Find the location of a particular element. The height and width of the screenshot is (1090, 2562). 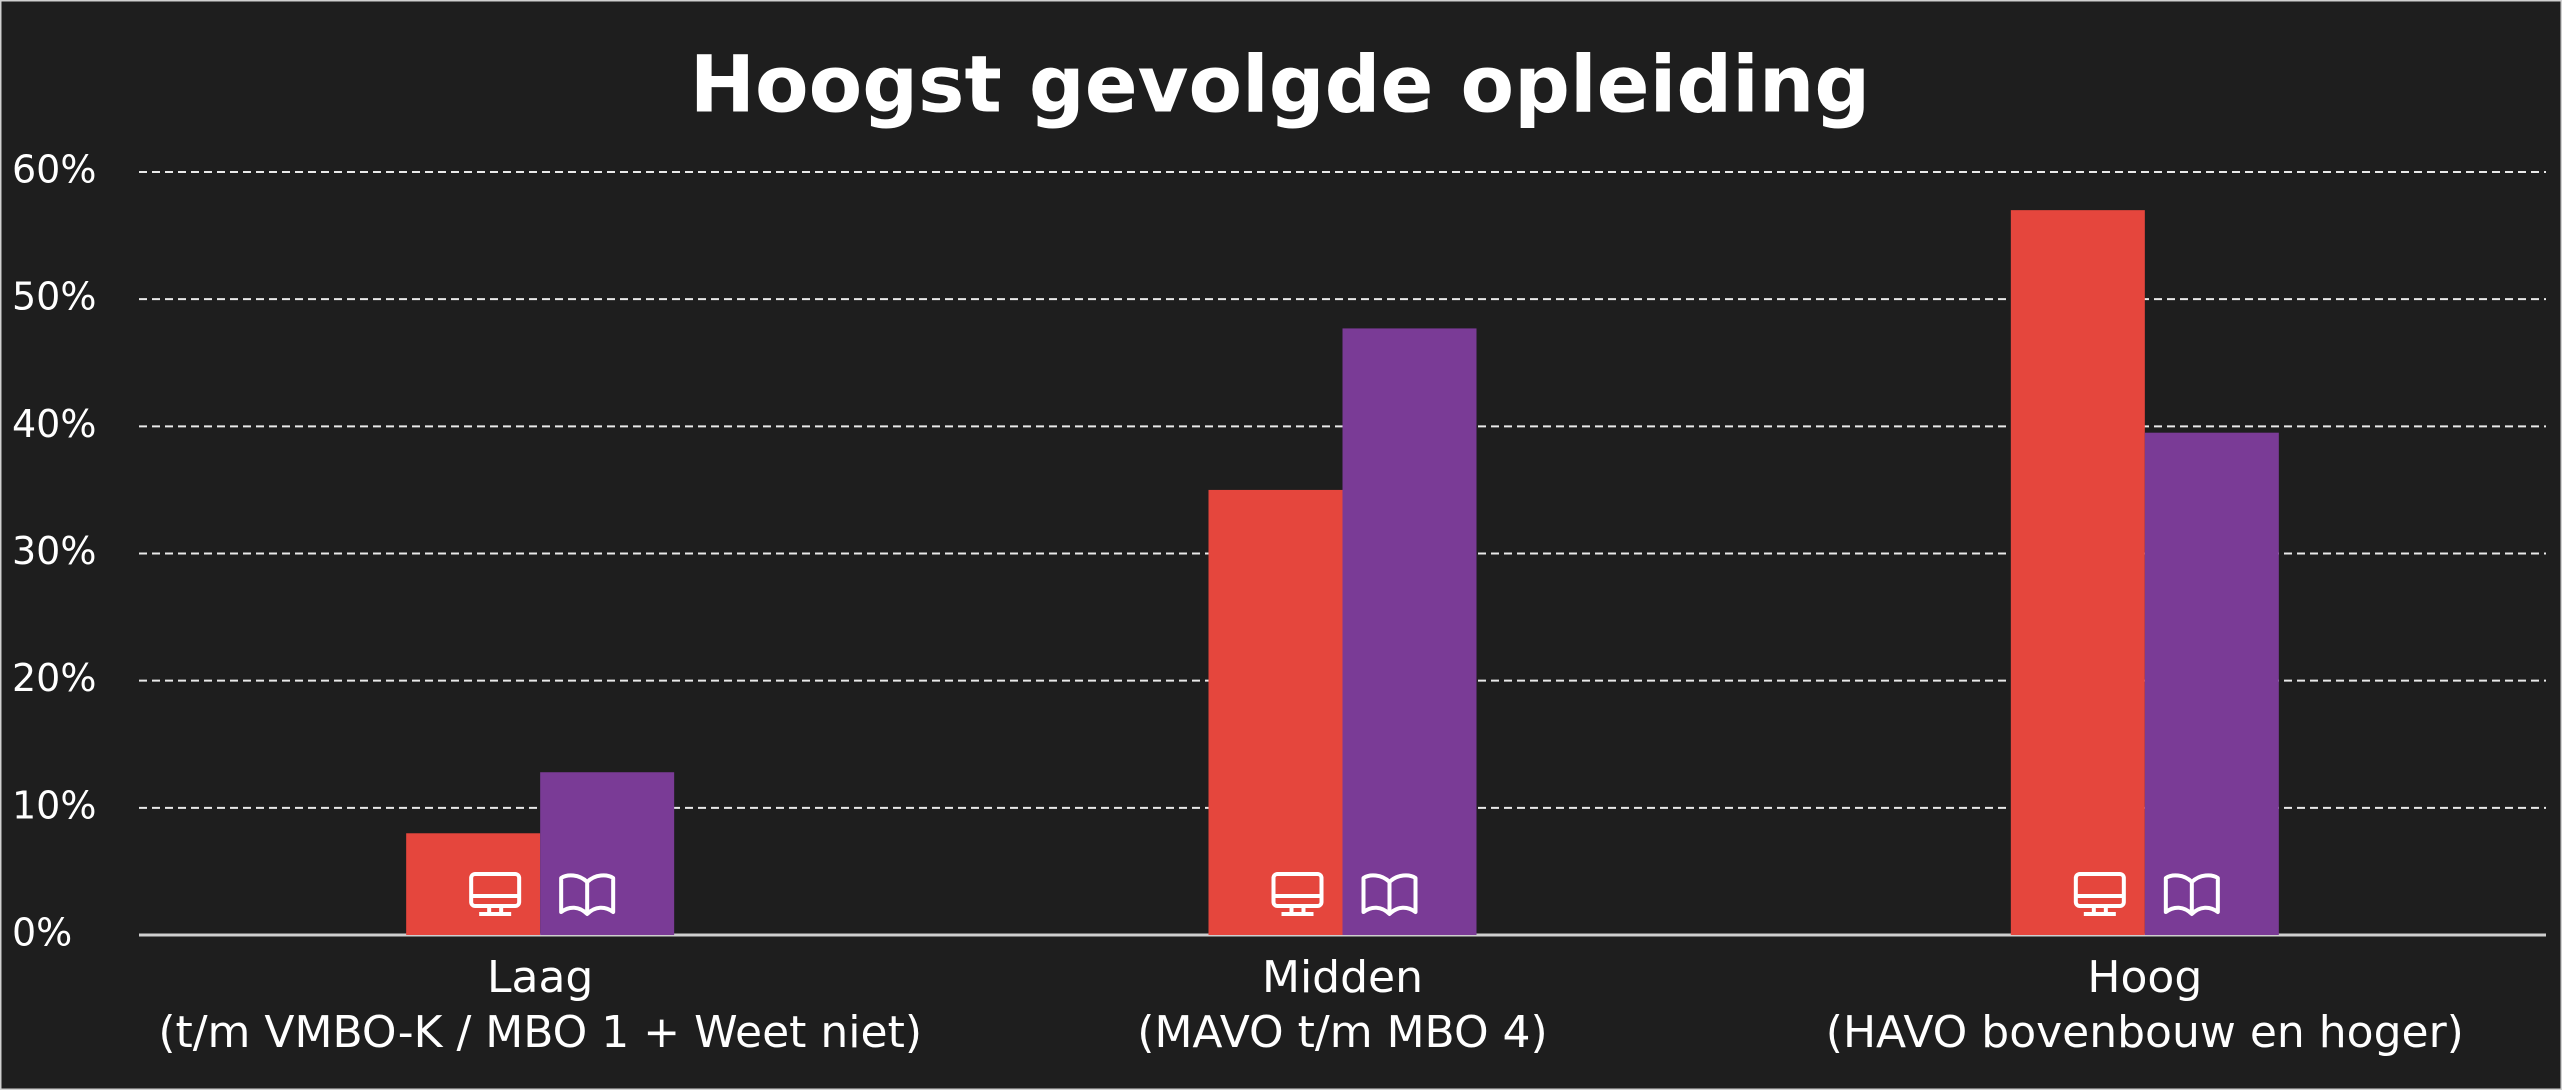

y-tick-label: 60% is located at coordinates (54, 170).